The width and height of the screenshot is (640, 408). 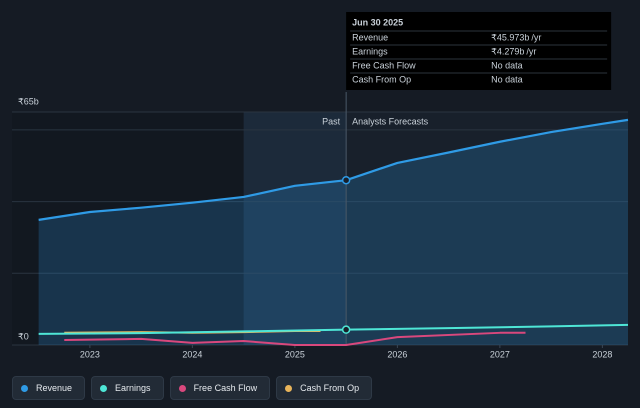 What do you see at coordinates (370, 37) in the screenshot?
I see `tooltip-row-label: Revenue` at bounding box center [370, 37].